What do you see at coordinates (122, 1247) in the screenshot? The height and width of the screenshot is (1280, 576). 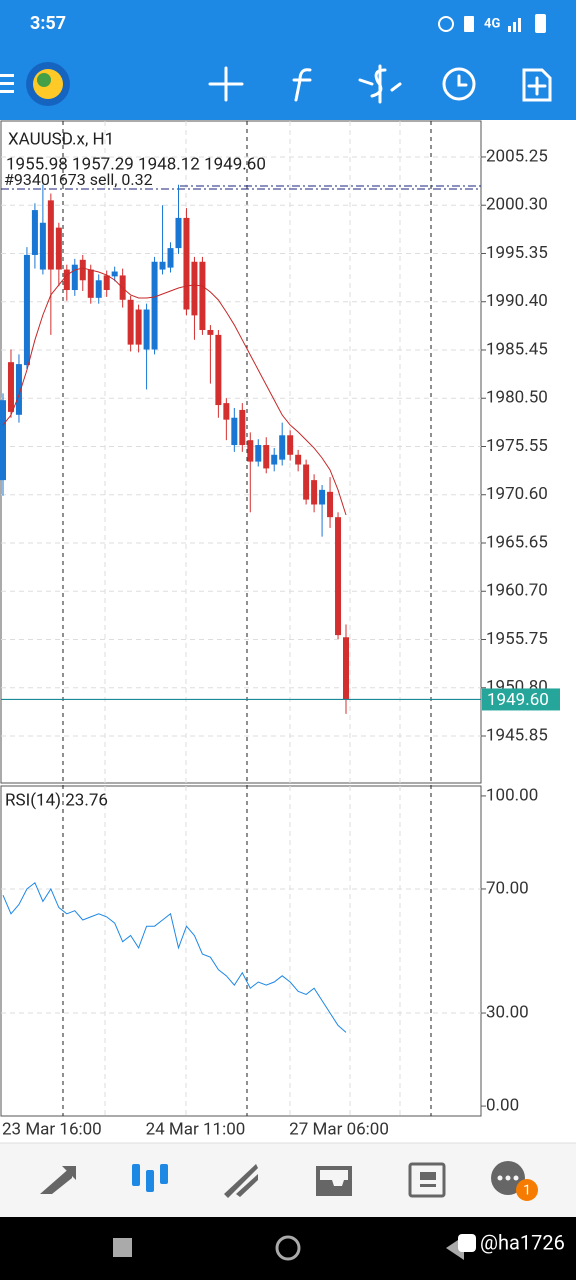 I see `recents-button` at bounding box center [122, 1247].